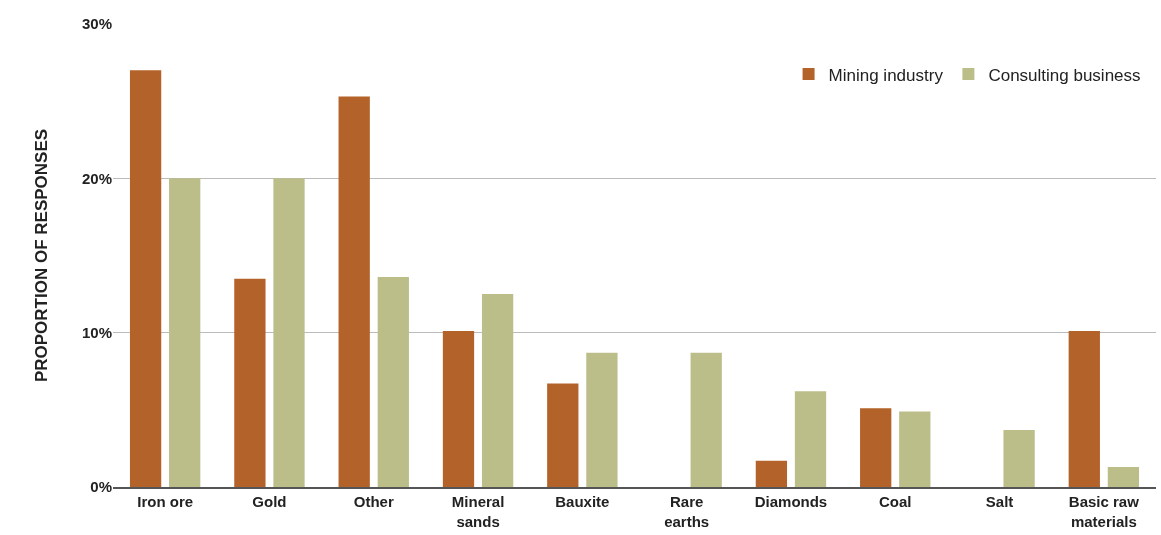 Image resolution: width=1161 pixels, height=535 pixels. I want to click on legend-label: Consulting business, so click(1064, 75).